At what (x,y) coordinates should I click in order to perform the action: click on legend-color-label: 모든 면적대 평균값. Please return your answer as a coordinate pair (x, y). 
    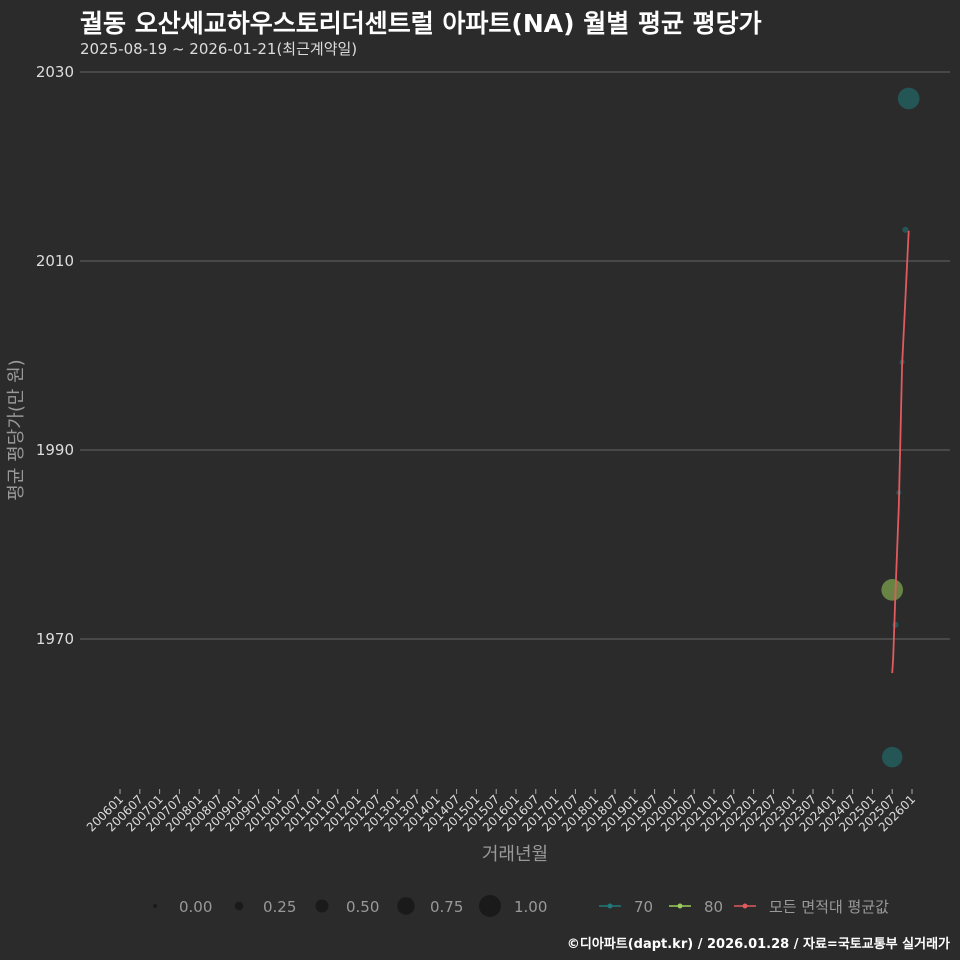
    Looking at the image, I should click on (829, 907).